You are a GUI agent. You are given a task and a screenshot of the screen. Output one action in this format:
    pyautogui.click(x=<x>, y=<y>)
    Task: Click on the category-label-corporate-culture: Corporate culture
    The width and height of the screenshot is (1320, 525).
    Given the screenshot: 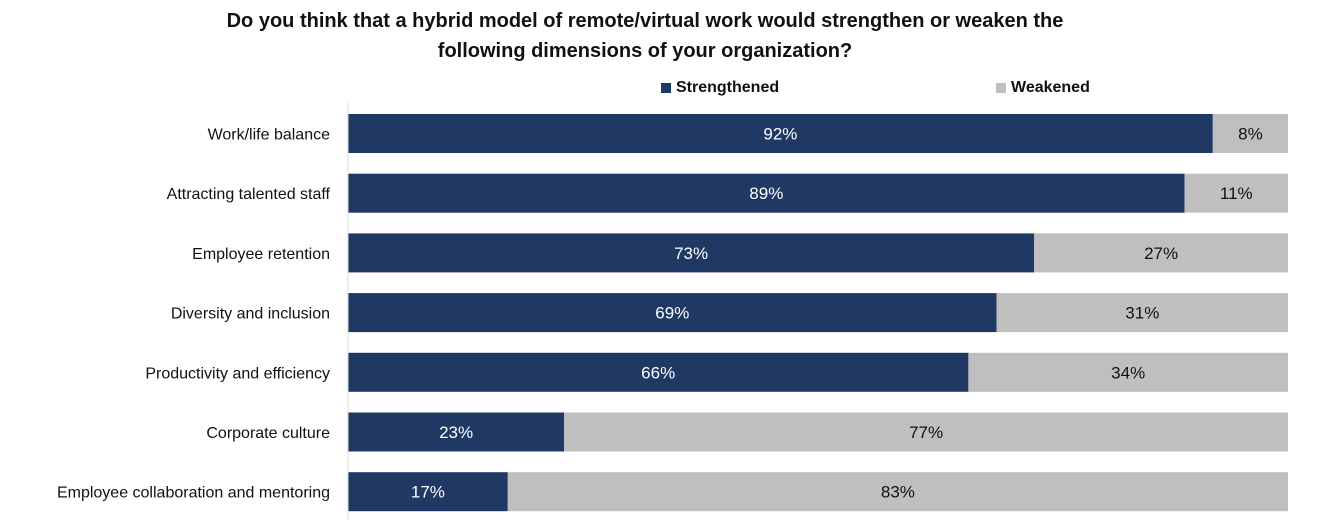 What is the action you would take?
    pyautogui.click(x=268, y=433)
    